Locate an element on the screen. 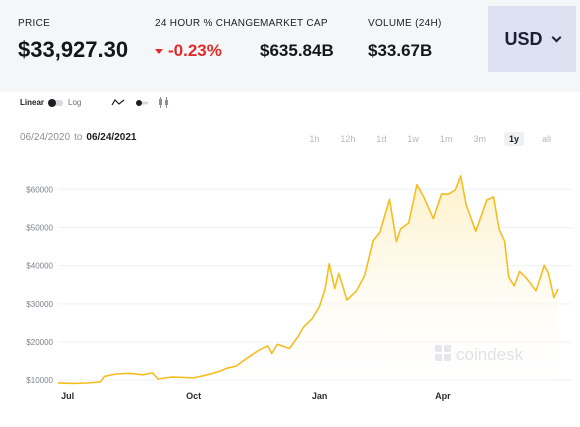  currency-select: USD is located at coordinates (532, 39).